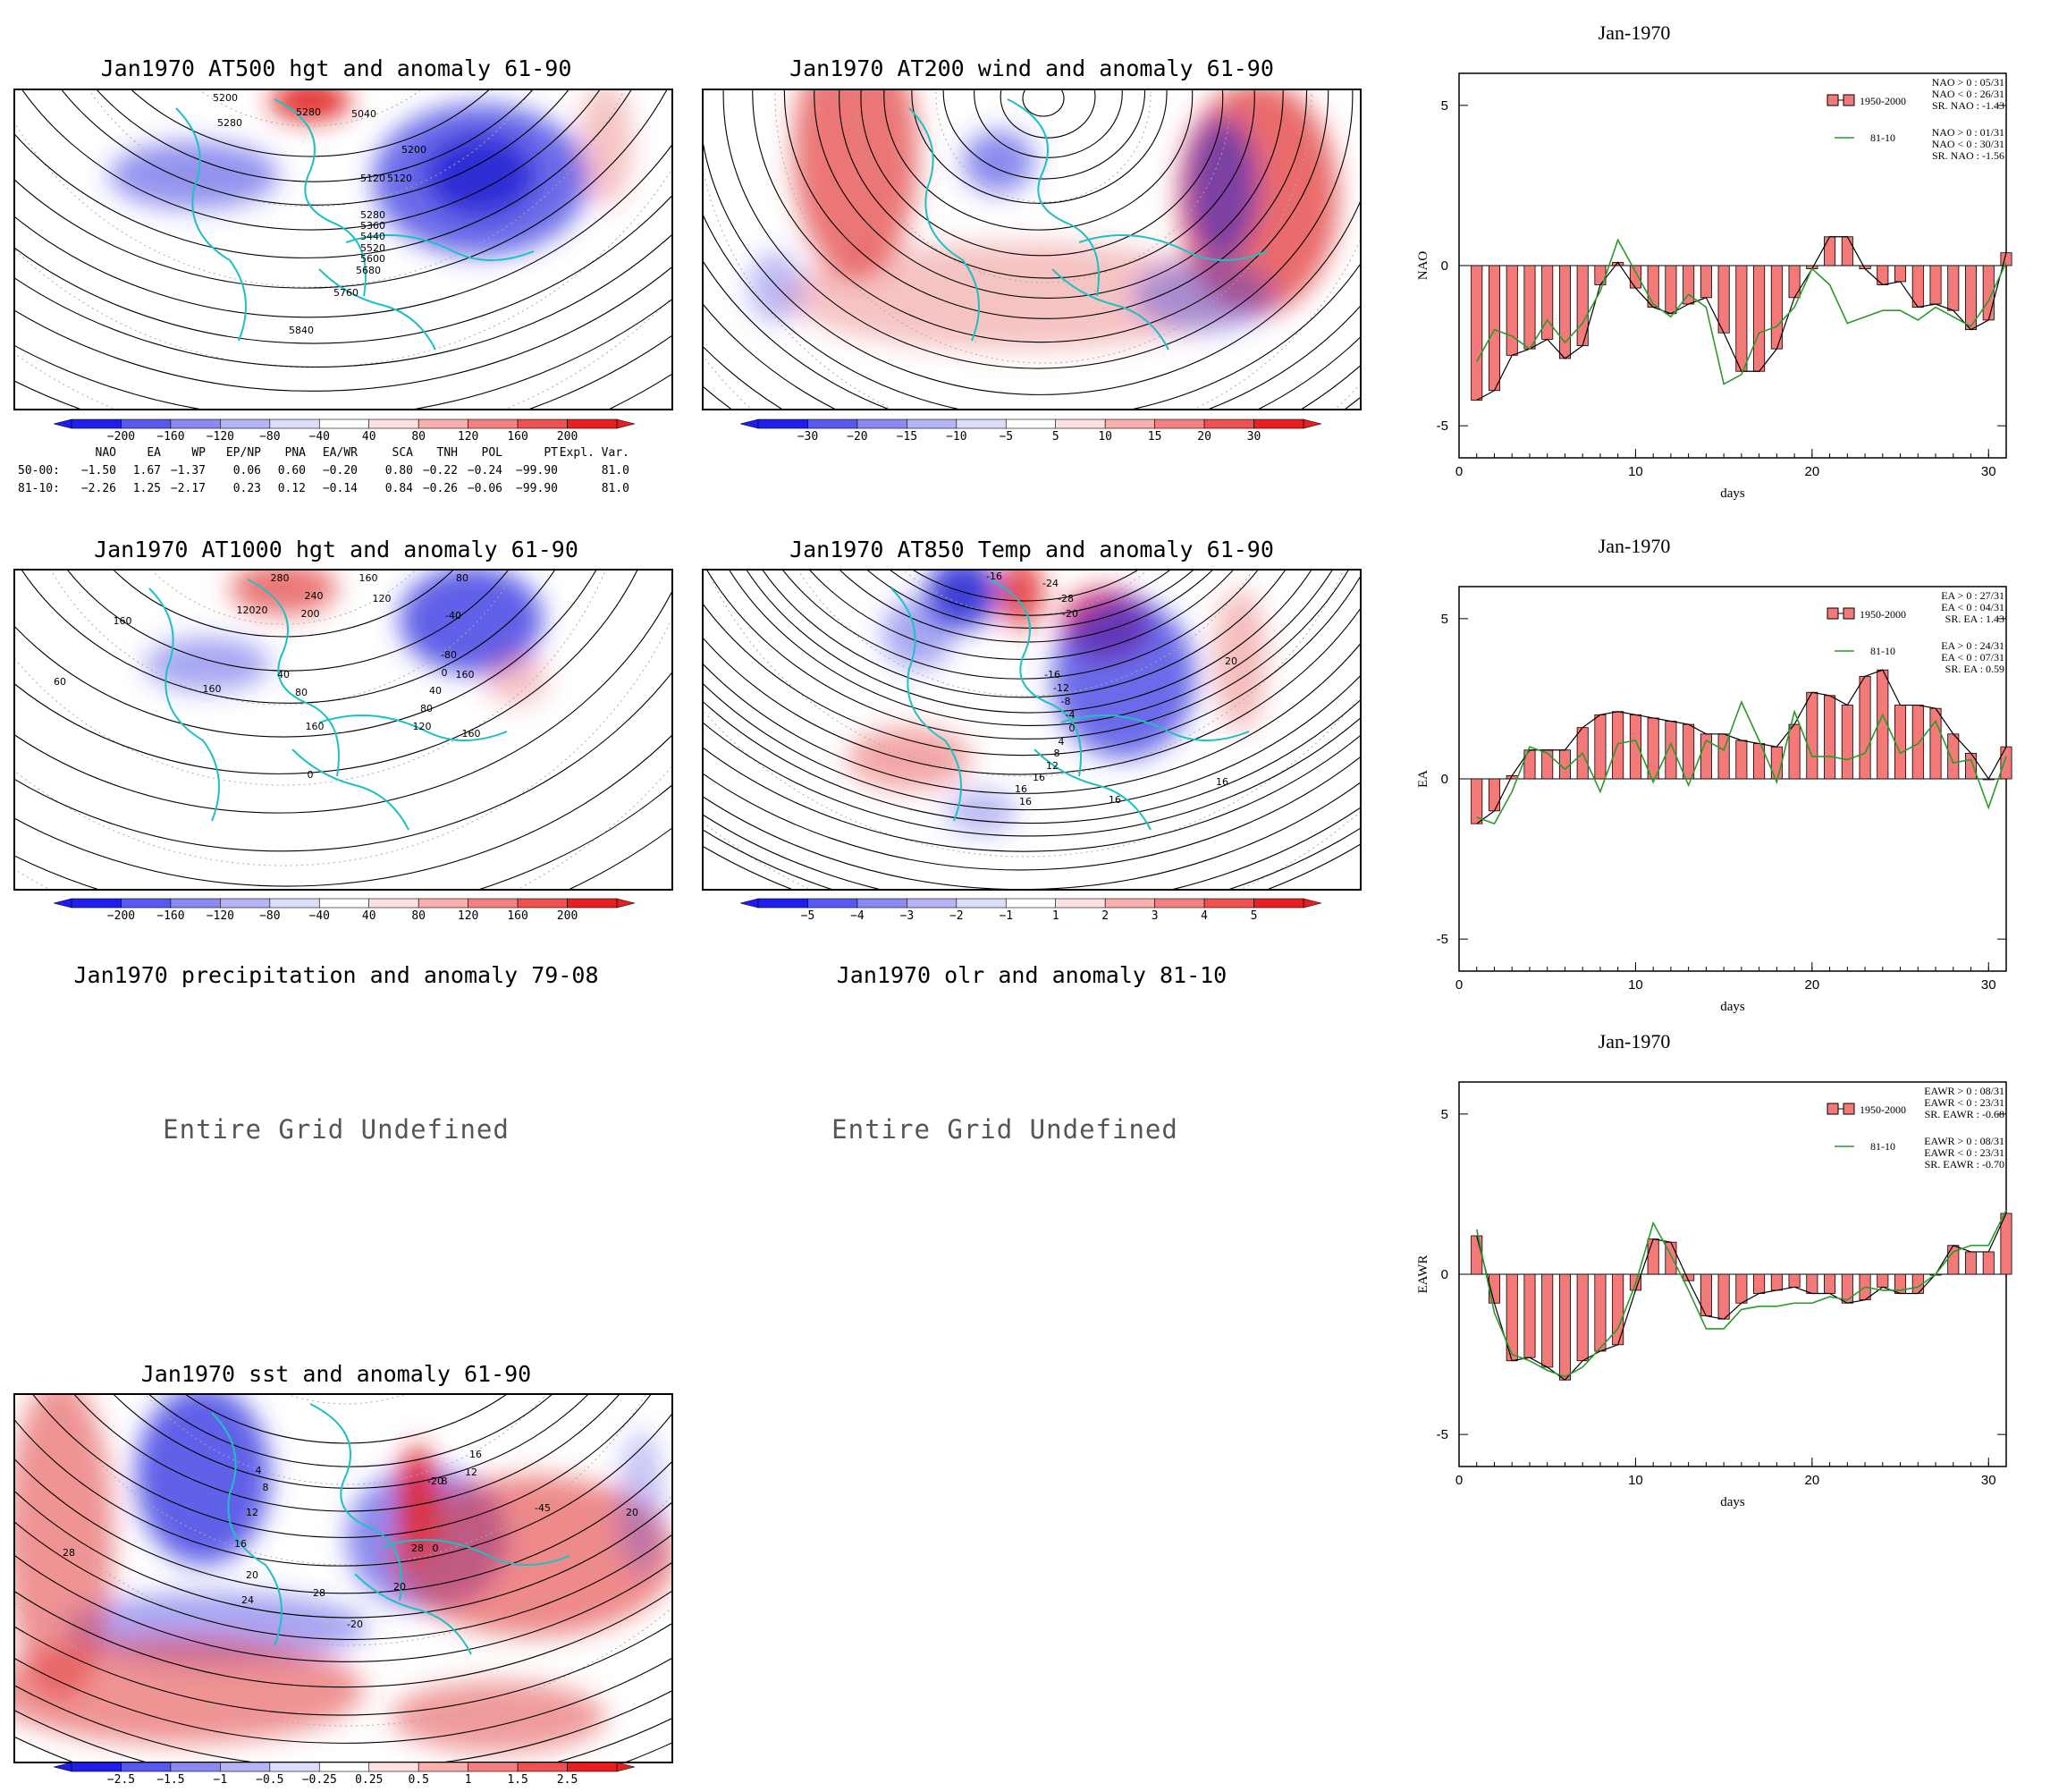 The image size is (2067, 1792). What do you see at coordinates (1635, 471) in the screenshot?
I see `x-tick-label: 10` at bounding box center [1635, 471].